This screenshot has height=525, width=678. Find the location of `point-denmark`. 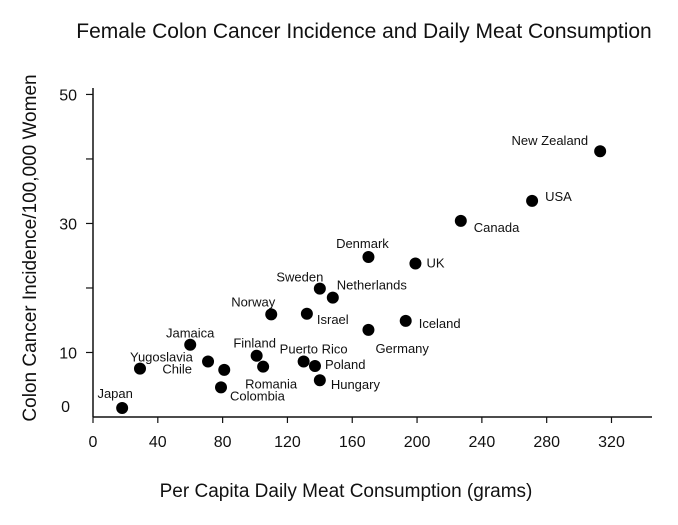

point-denmark is located at coordinates (368, 257).